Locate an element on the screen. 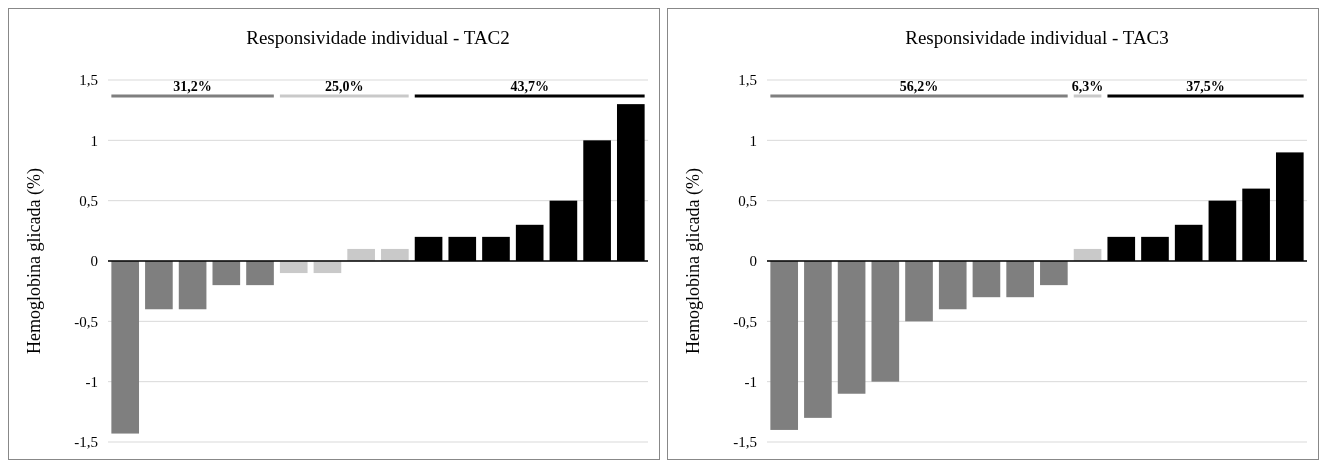 The image size is (1327, 469). annotation: 6,3% is located at coordinates (1087, 86).